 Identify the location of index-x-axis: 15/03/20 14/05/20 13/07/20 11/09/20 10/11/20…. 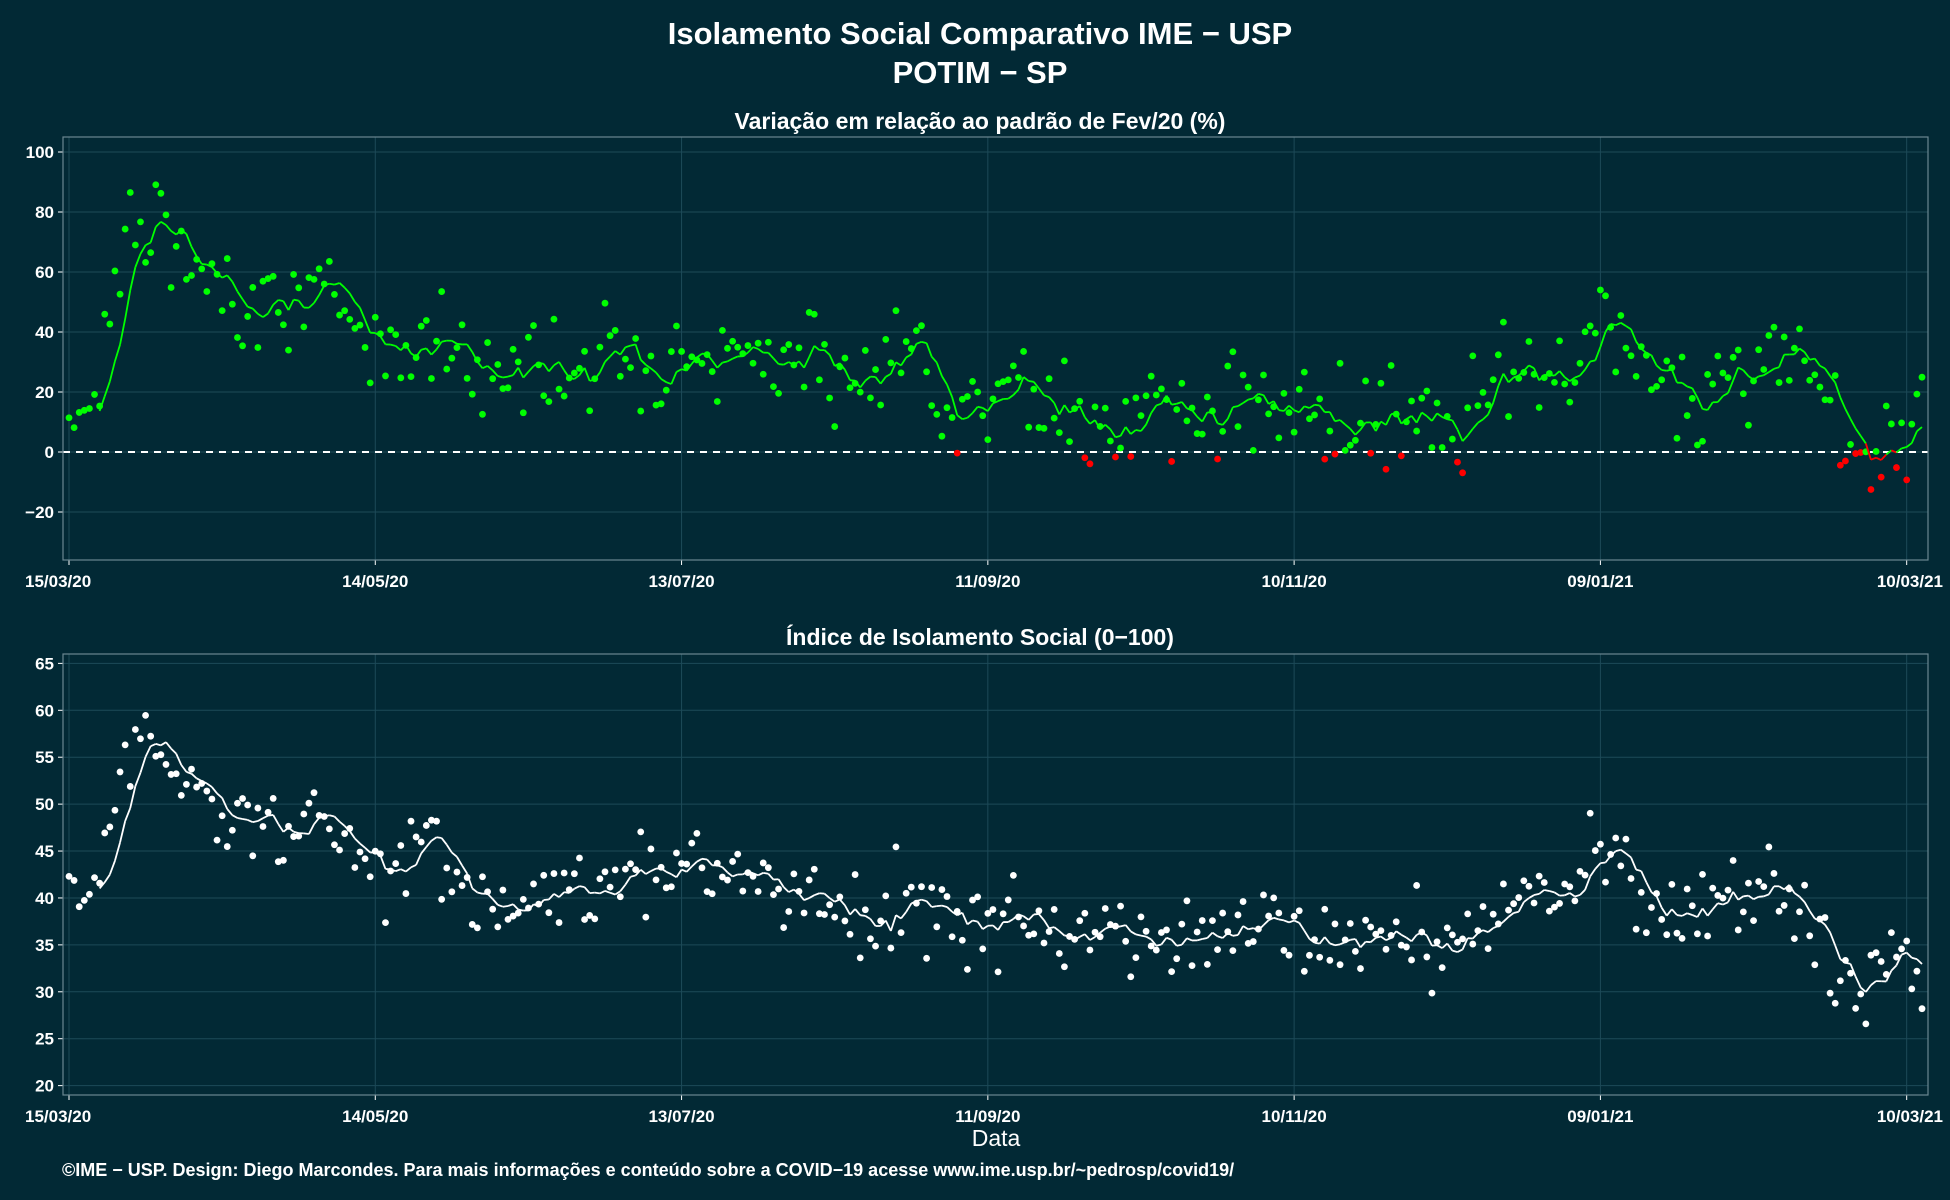
(984, 1110).